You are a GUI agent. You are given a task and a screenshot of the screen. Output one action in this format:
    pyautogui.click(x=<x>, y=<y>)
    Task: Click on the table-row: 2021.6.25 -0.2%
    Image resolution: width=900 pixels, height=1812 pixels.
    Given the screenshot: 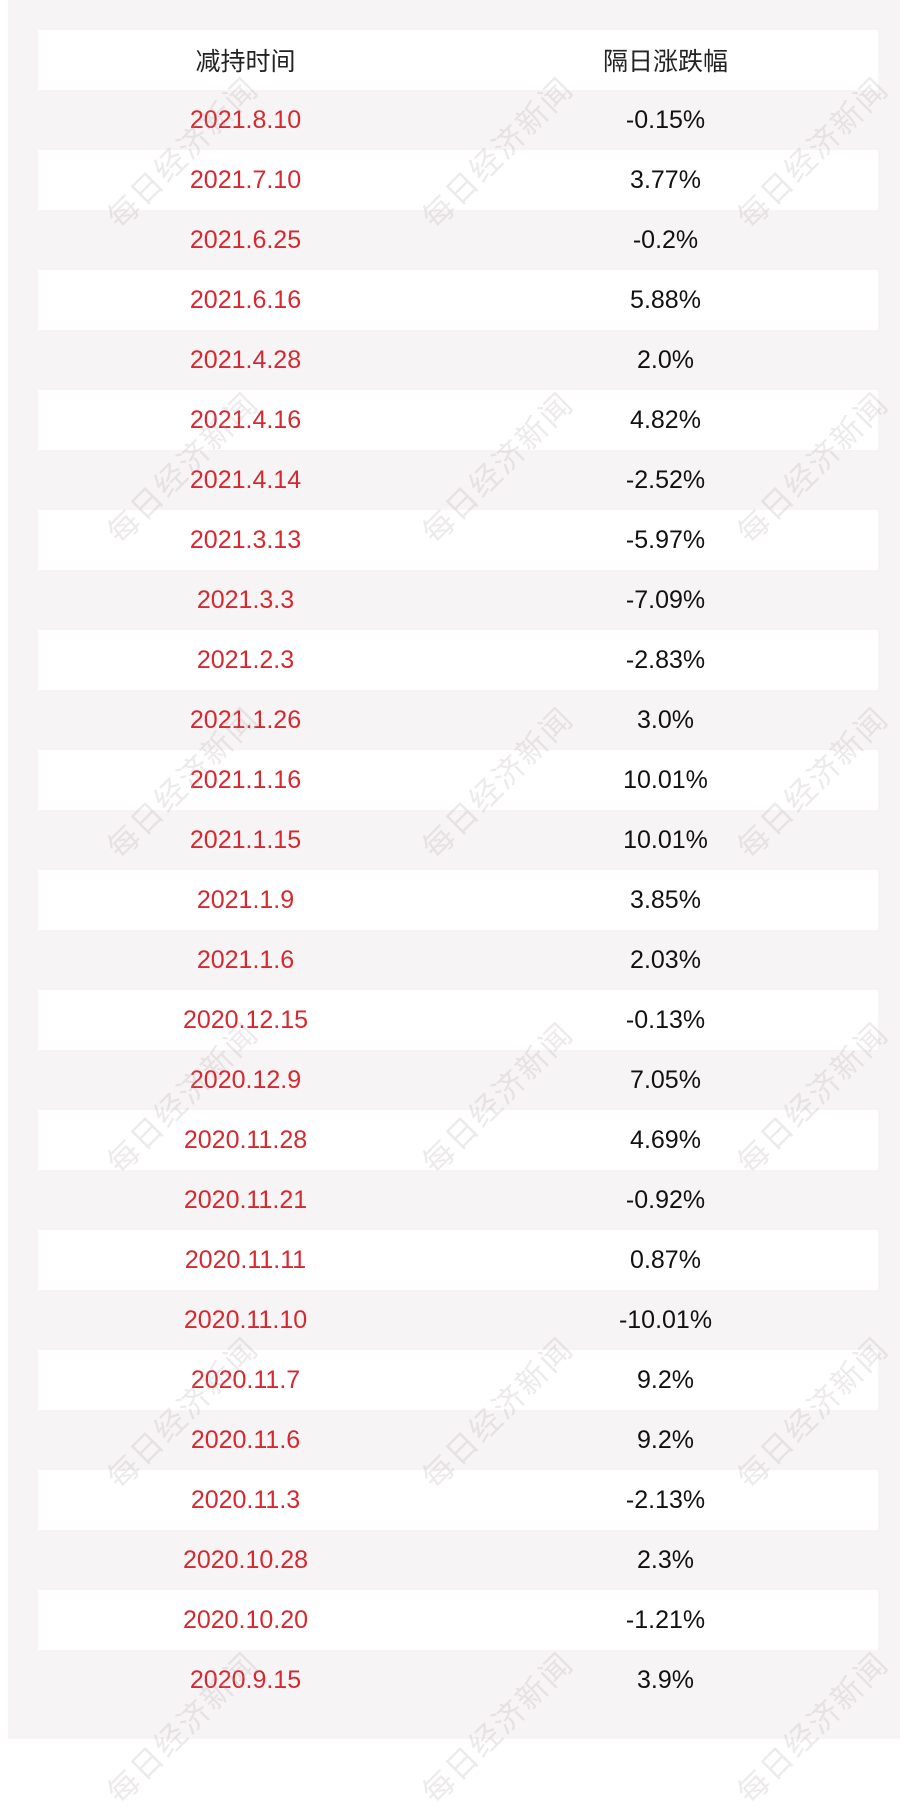 What is the action you would take?
    pyautogui.click(x=458, y=240)
    